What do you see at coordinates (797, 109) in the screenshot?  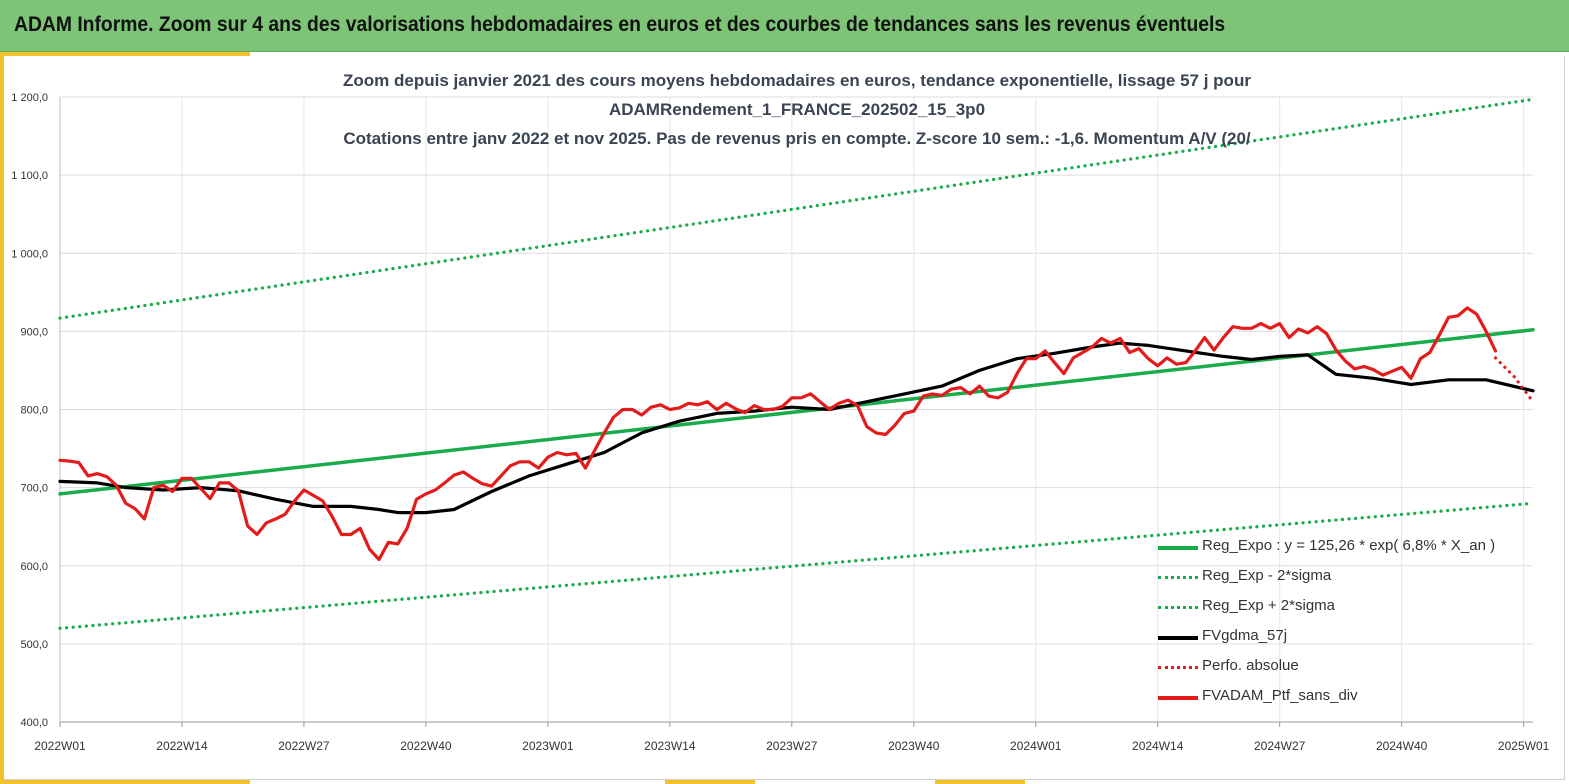 I see `chart-title-line-2: ADAMRendement_1_FRANCE_202502_15_3p0` at bounding box center [797, 109].